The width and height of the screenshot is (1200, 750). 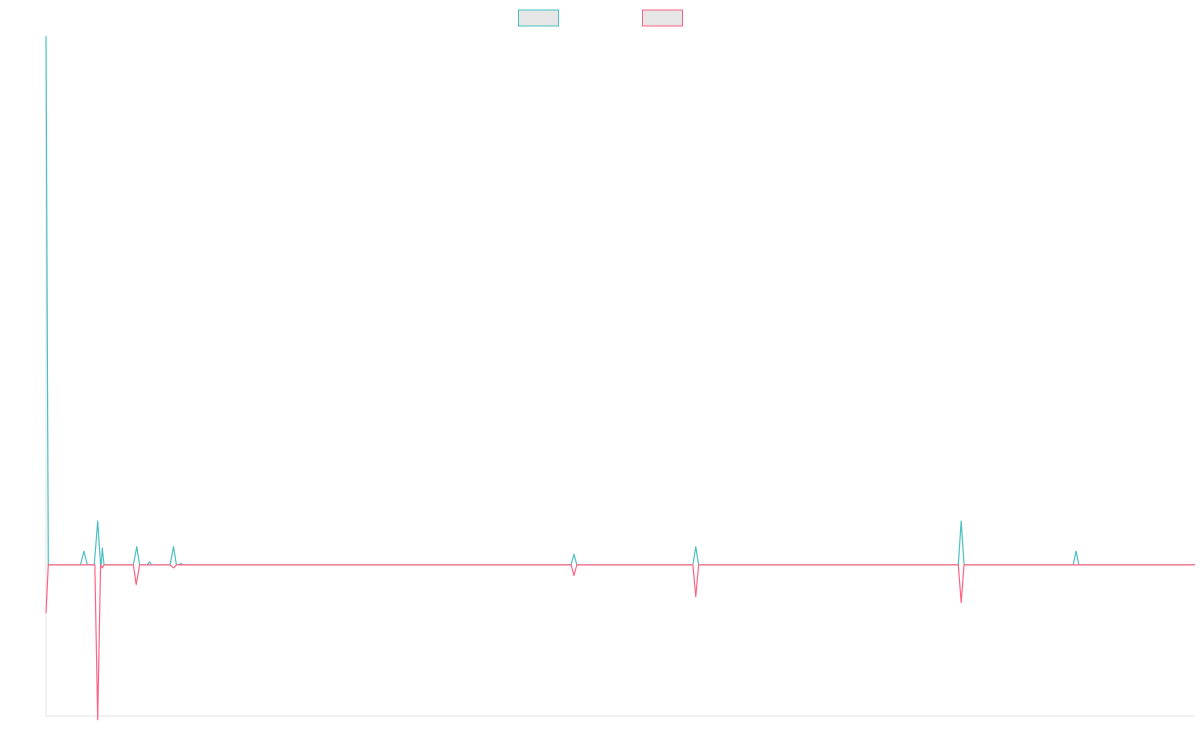 What do you see at coordinates (600, 18) in the screenshot?
I see `legend` at bounding box center [600, 18].